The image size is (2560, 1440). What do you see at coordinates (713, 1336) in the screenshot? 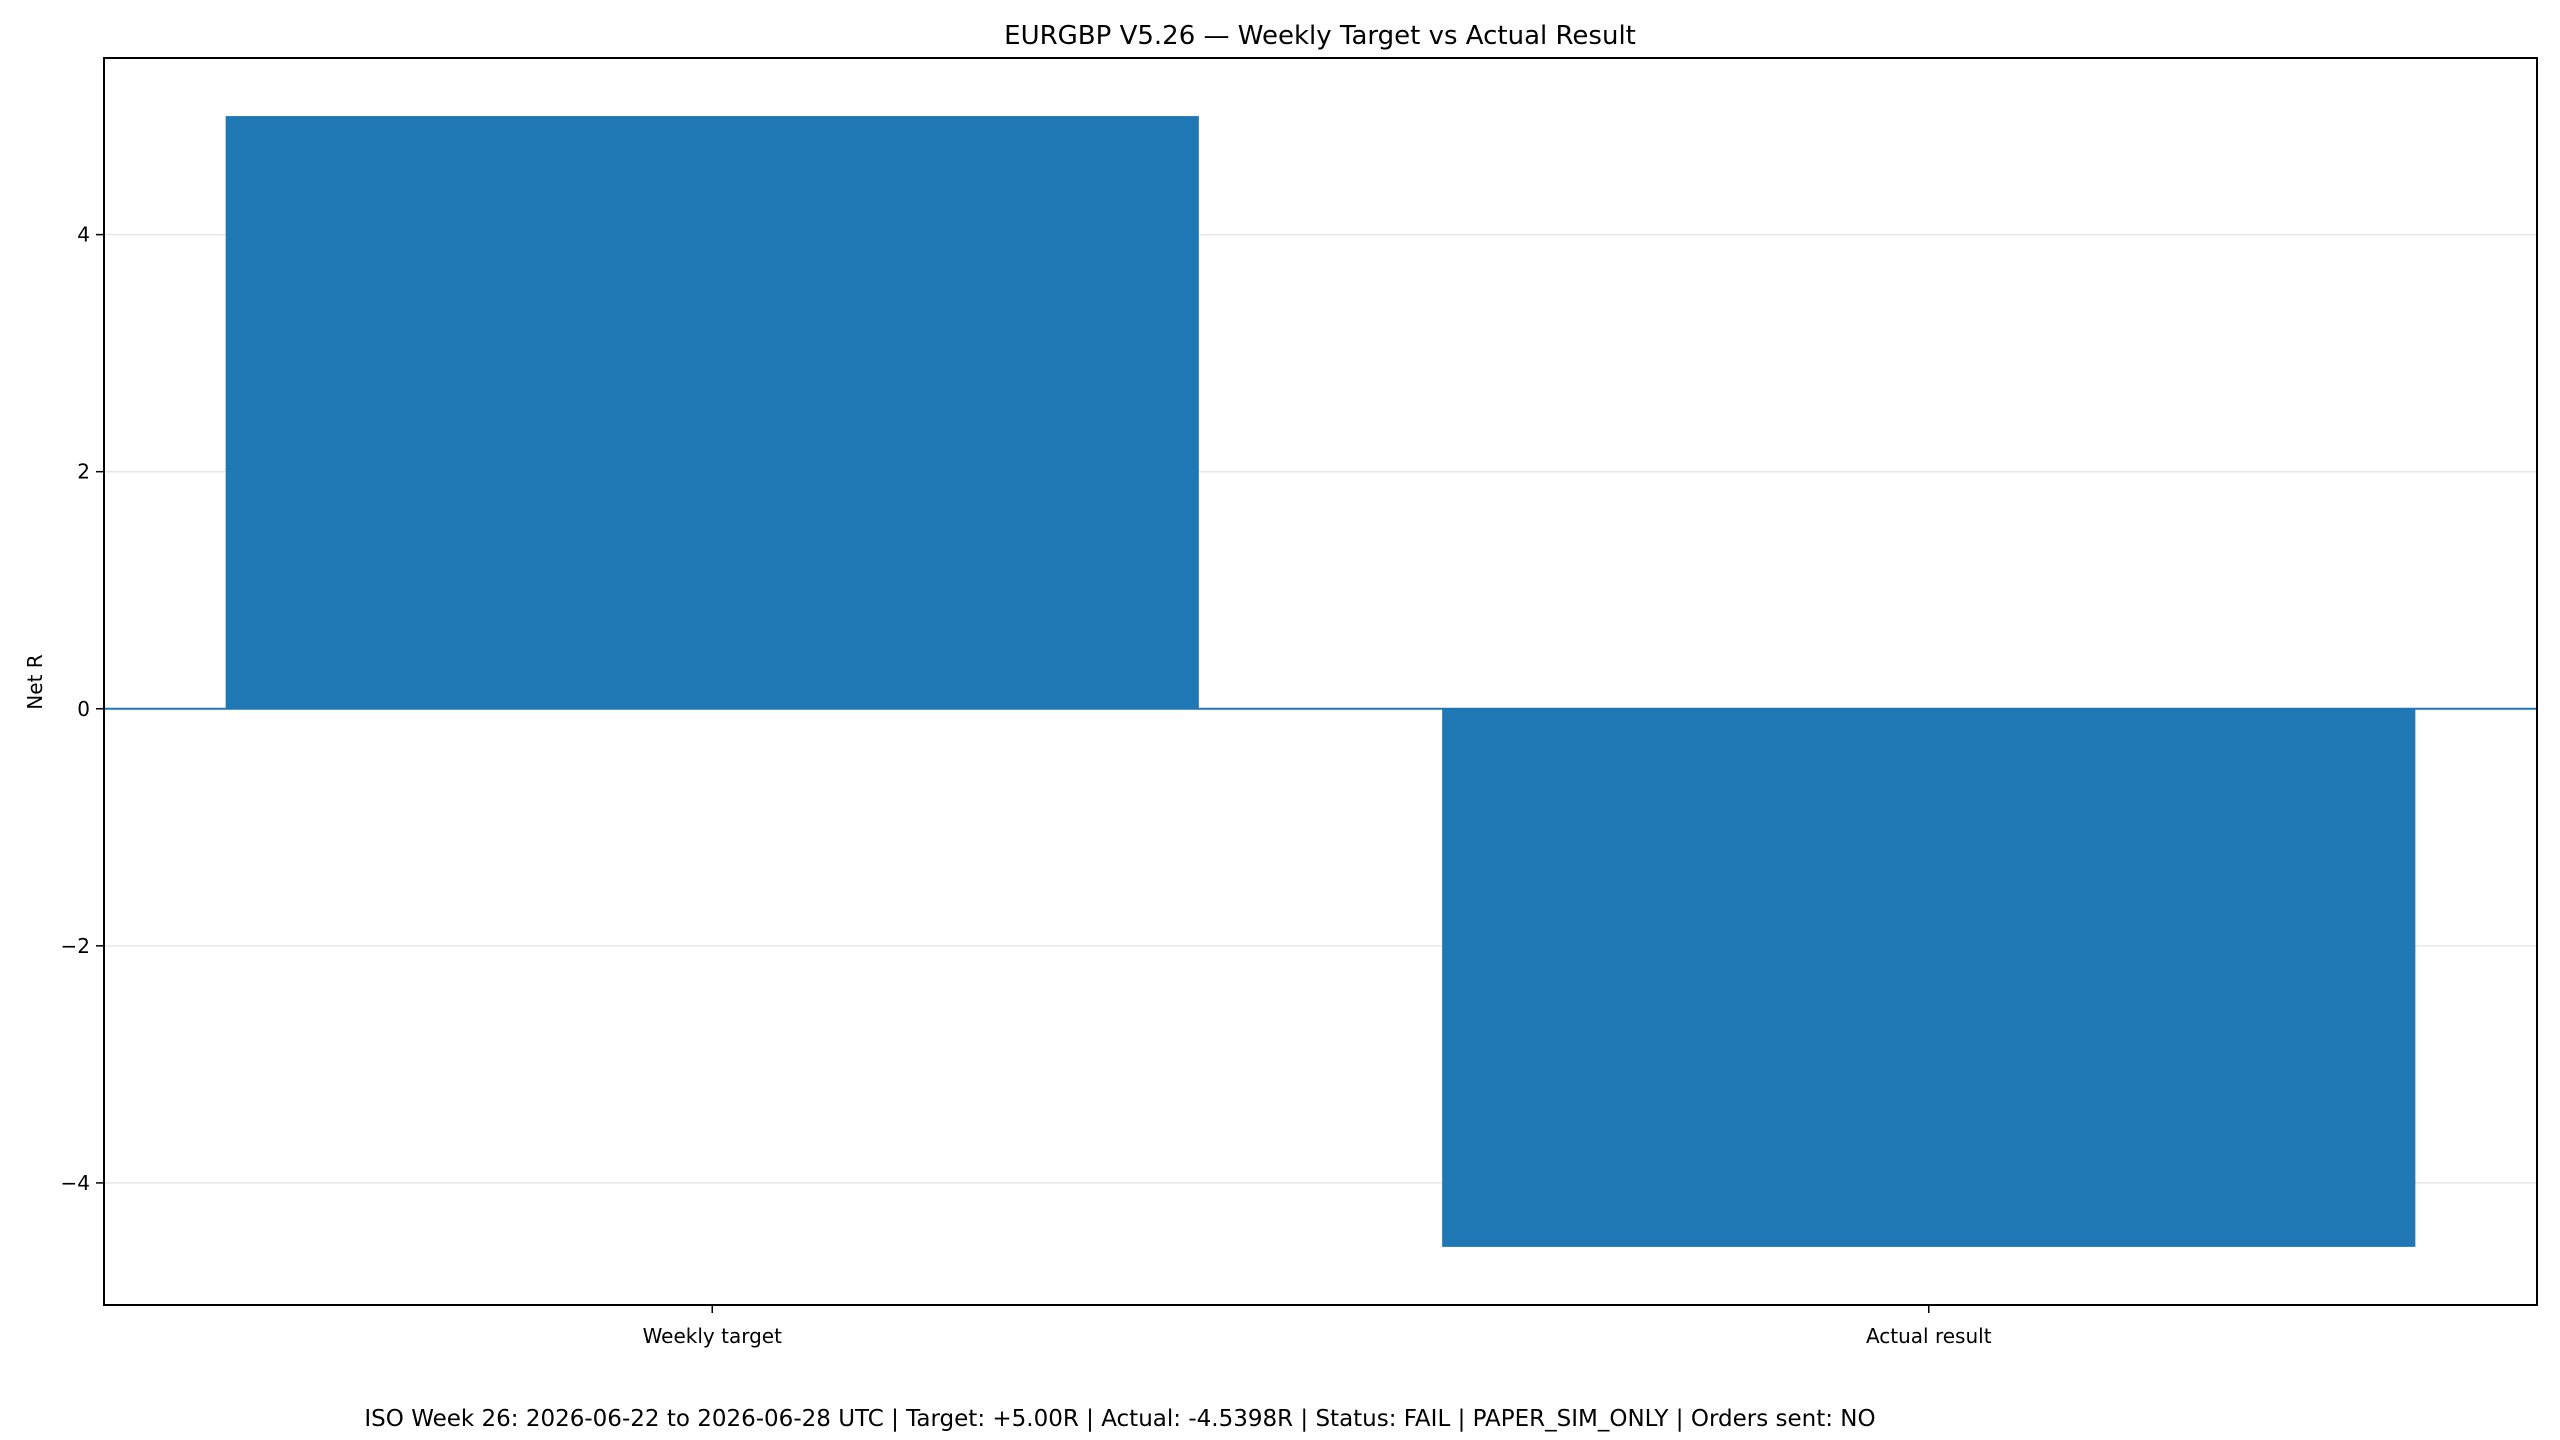
I see `x-tick-label: Weekly target` at bounding box center [713, 1336].